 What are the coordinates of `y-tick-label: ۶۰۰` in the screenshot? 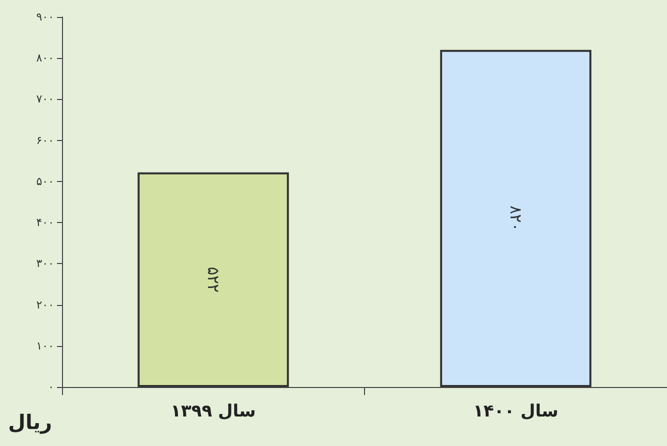 It's located at (45, 140).